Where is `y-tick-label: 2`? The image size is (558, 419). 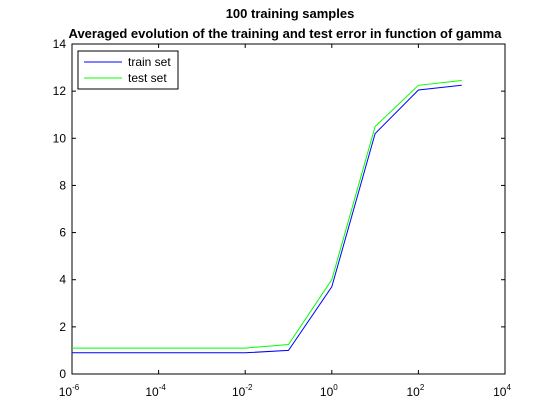
y-tick-label: 2 is located at coordinates (62, 327).